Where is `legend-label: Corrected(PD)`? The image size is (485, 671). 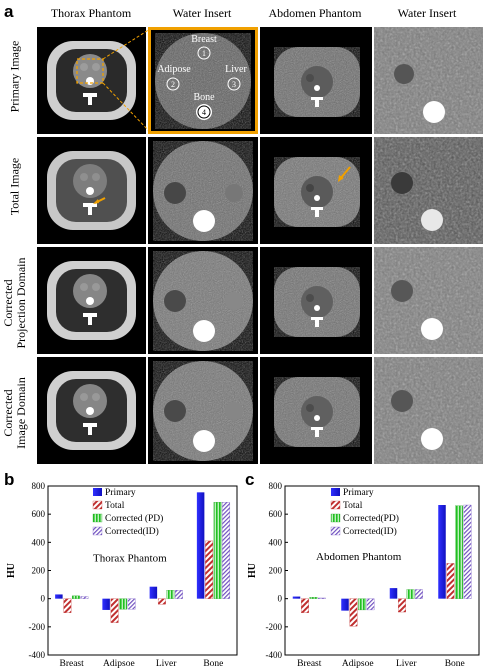 legend-label: Corrected(PD) is located at coordinates (371, 518).